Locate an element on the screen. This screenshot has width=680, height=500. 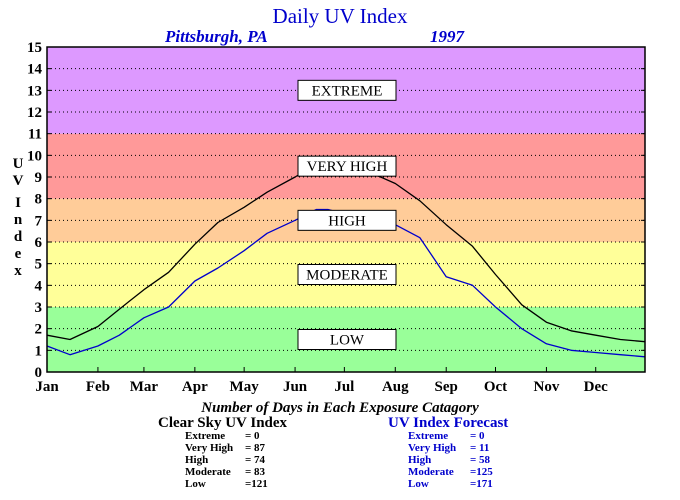
x-axis-ticks: Jan Feb Mar Apr May Jun Jul Aug Sep Oct Nov Dec is located at coordinates (321, 381).